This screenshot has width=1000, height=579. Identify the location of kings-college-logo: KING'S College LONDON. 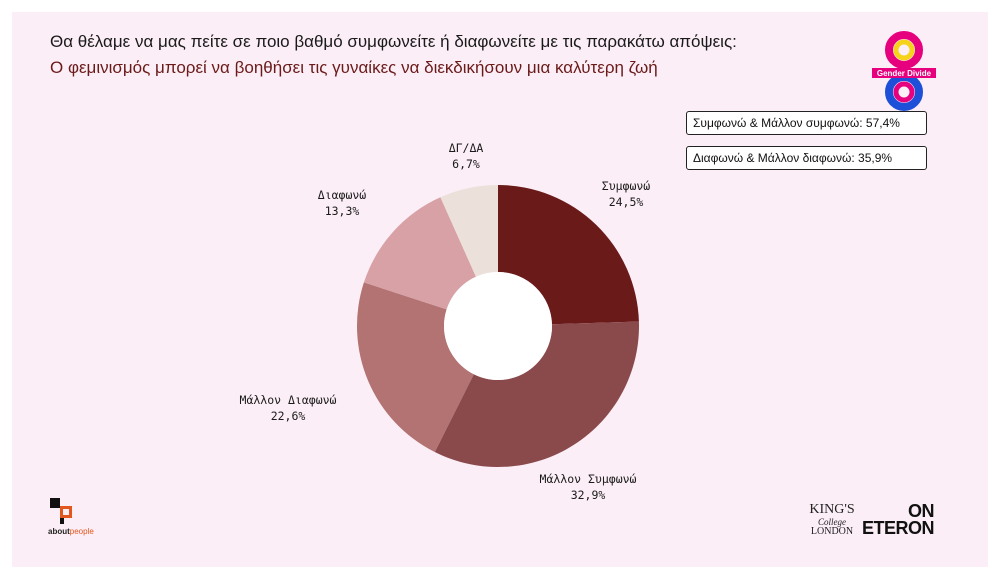
(832, 519).